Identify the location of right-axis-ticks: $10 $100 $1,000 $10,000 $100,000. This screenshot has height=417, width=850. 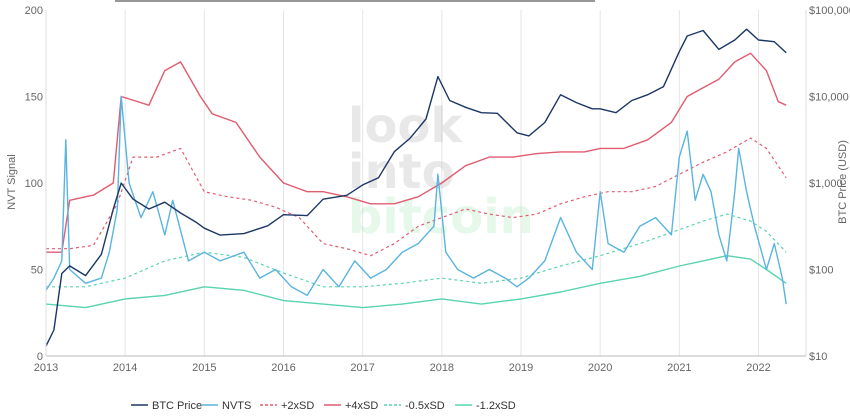
(829, 184).